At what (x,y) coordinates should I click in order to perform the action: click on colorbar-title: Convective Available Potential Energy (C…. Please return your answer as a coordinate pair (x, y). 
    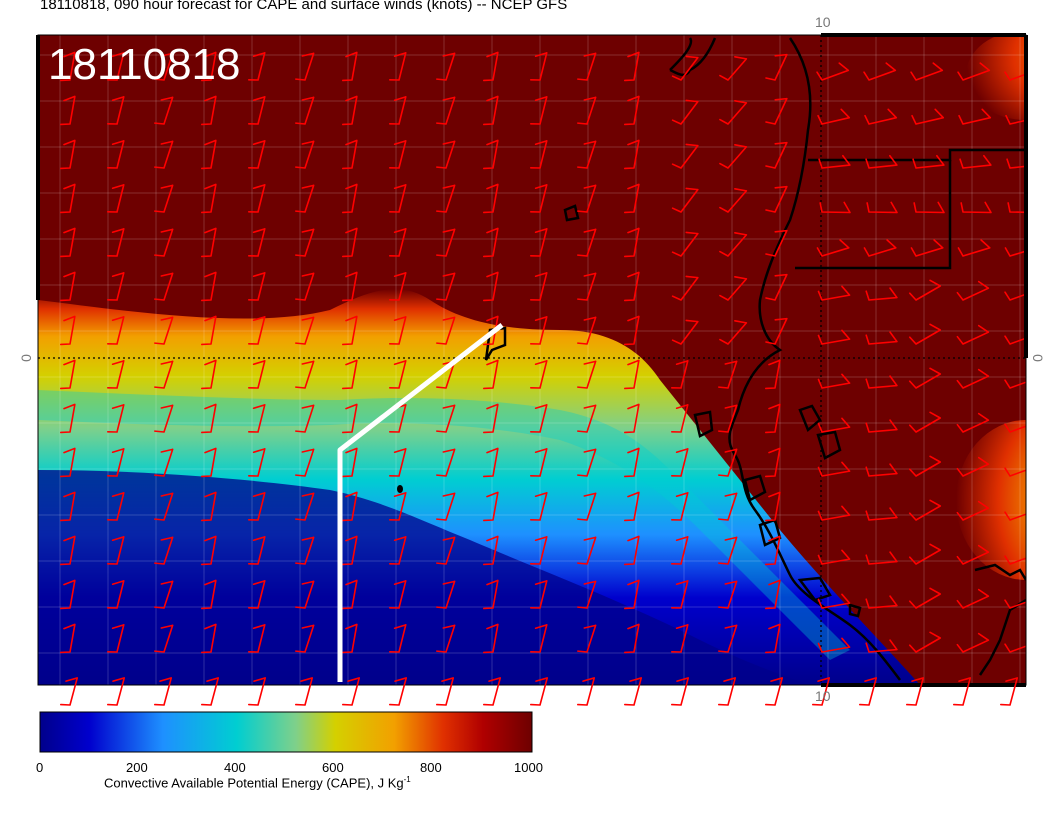
    Looking at the image, I should click on (257, 783).